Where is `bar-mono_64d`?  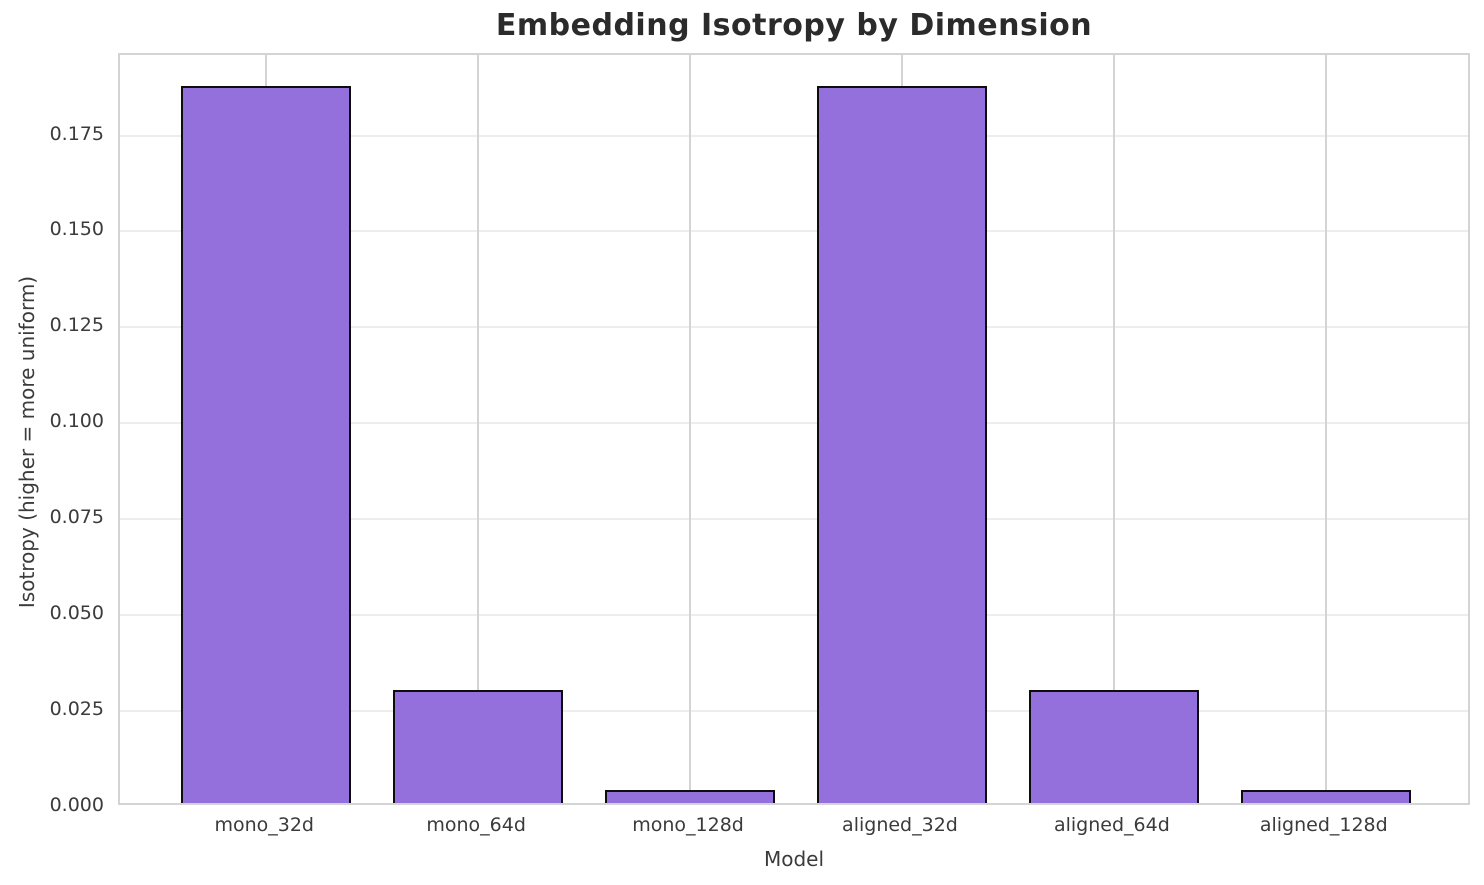 bar-mono_64d is located at coordinates (478, 746).